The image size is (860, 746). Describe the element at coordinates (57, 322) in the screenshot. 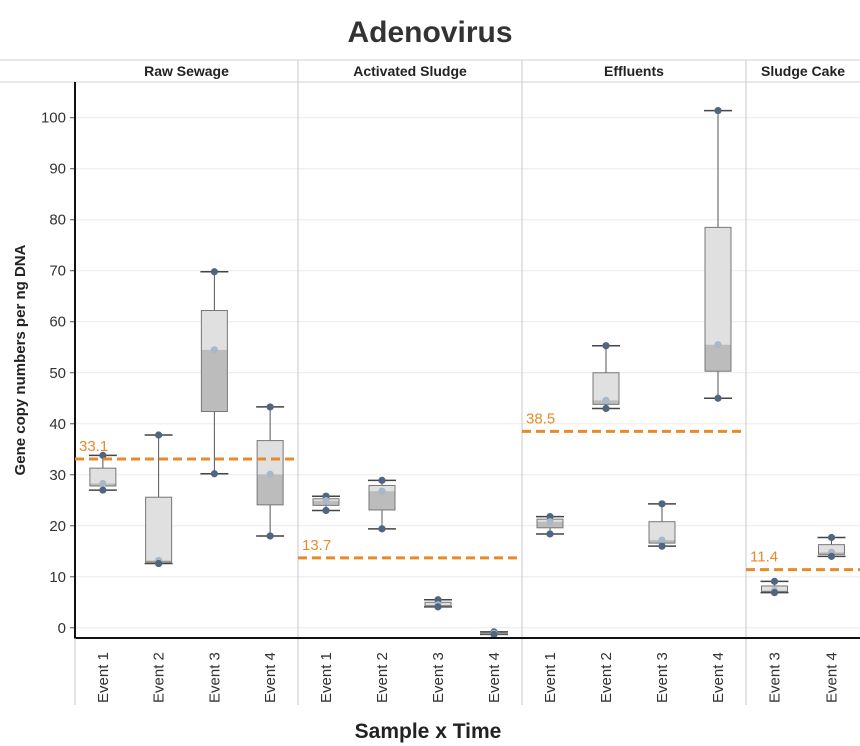

I see `y-tick-label: 60` at that location.